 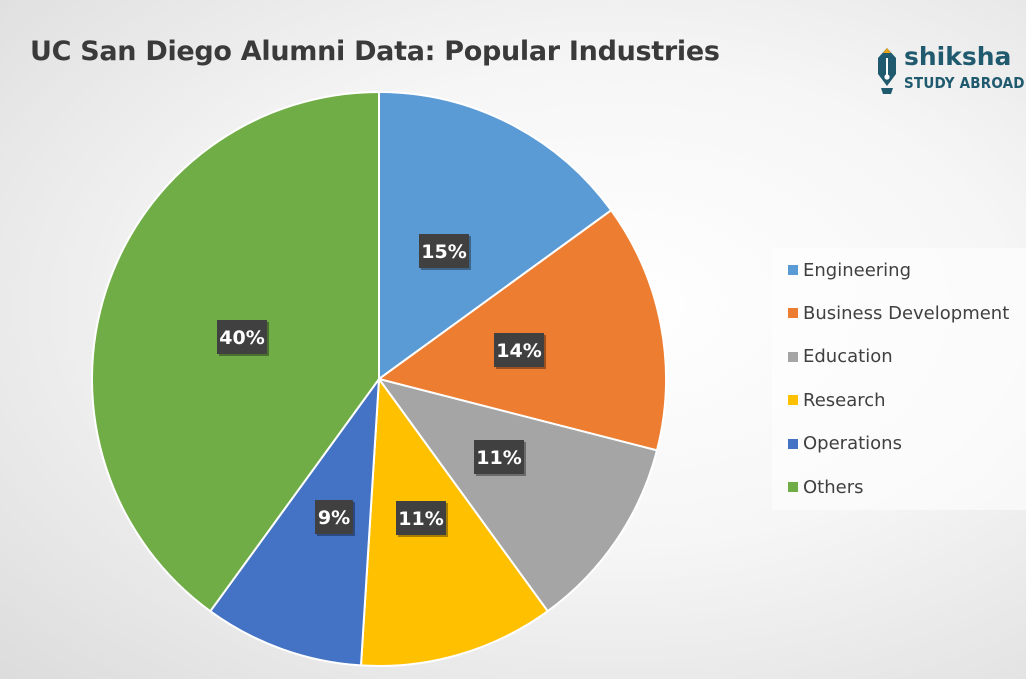 I want to click on data-label-text: 40%, so click(x=241, y=338).